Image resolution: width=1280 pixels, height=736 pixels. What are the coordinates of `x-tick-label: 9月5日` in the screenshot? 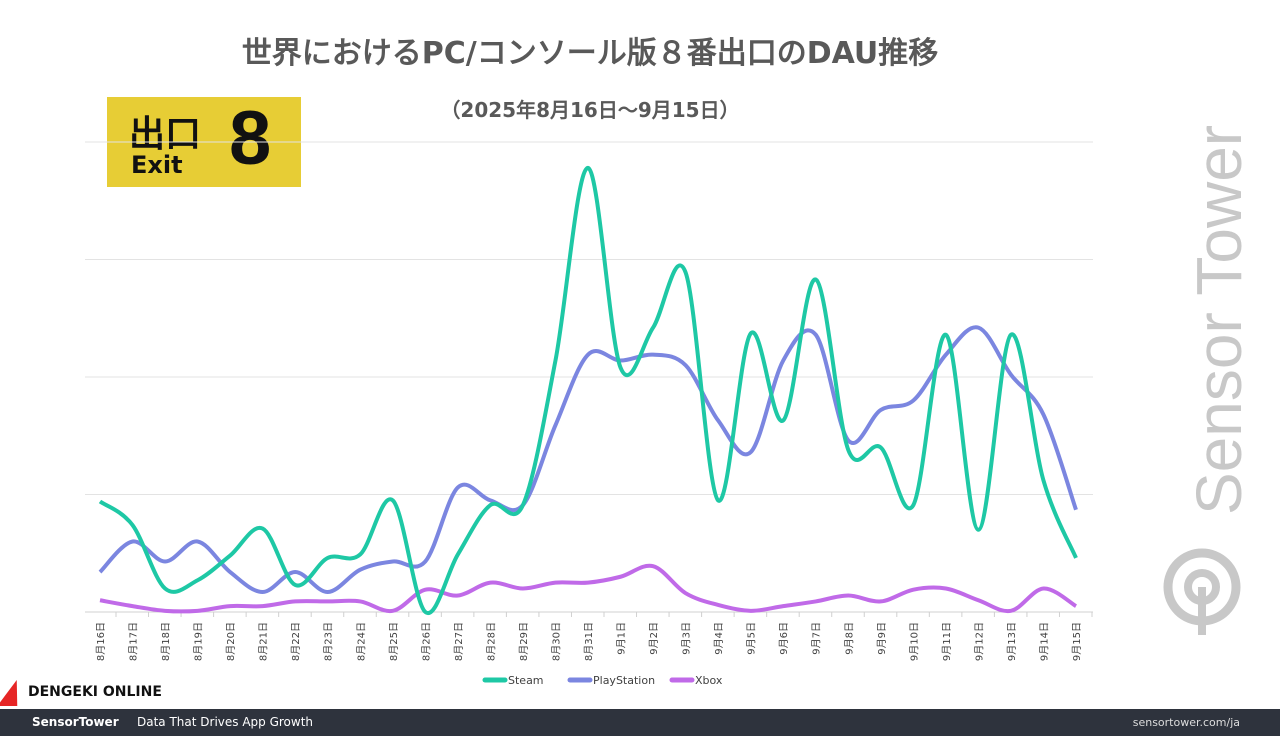 It's located at (752, 638).